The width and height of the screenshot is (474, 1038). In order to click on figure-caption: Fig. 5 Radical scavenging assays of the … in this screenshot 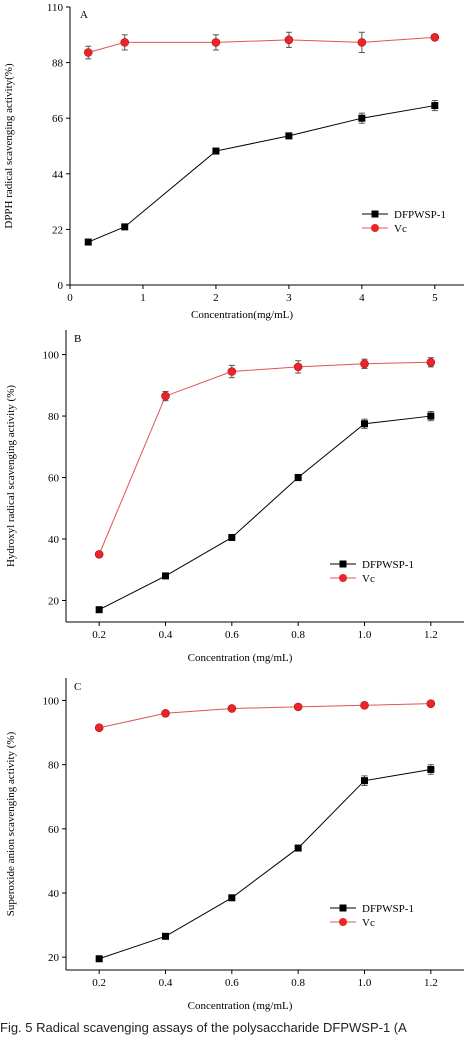, I will do `click(203, 1027)`.